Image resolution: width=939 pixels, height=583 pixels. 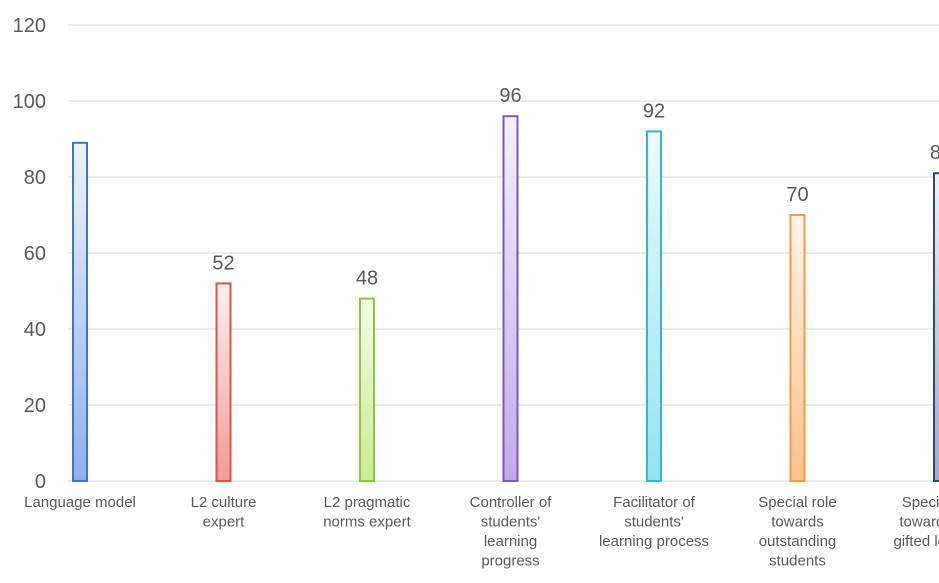 What do you see at coordinates (367, 512) in the screenshot?
I see `category-label: L2 pragmatic norms expert` at bounding box center [367, 512].